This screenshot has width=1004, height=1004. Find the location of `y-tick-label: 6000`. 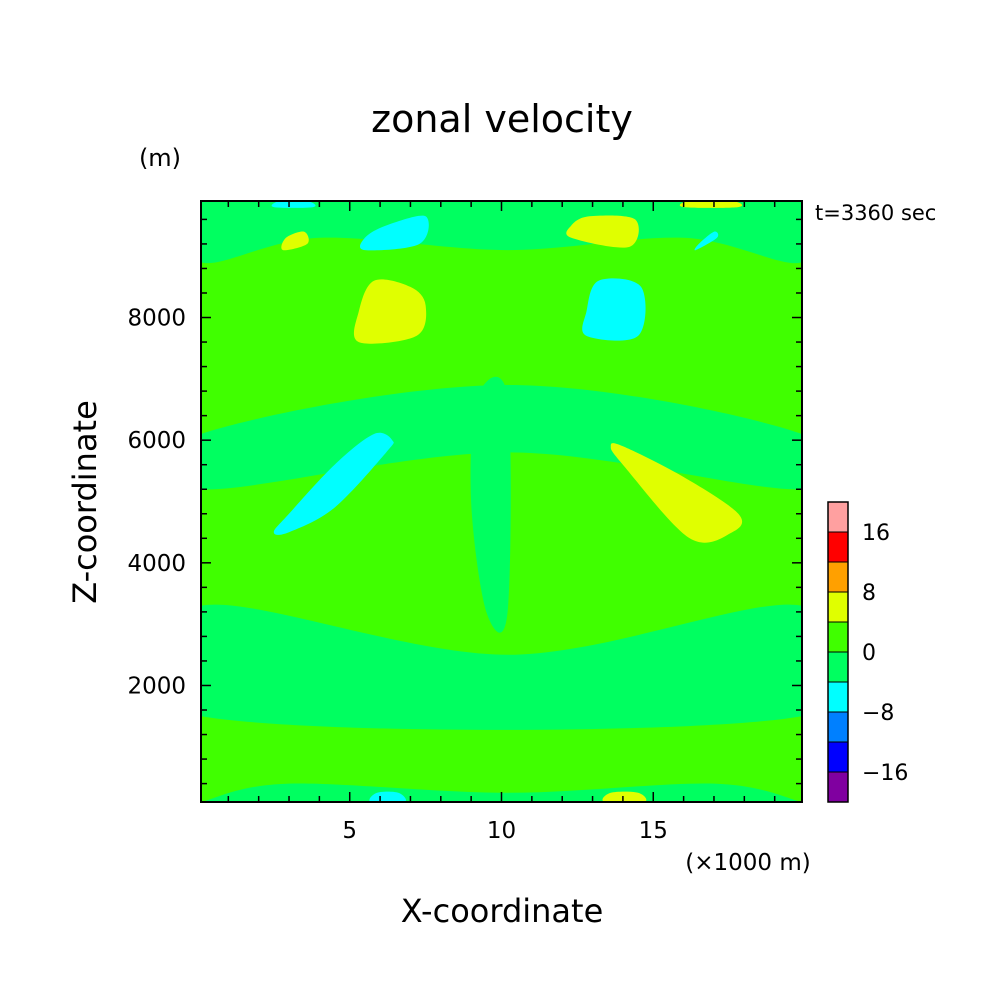

y-tick-label: 6000 is located at coordinates (156, 441).